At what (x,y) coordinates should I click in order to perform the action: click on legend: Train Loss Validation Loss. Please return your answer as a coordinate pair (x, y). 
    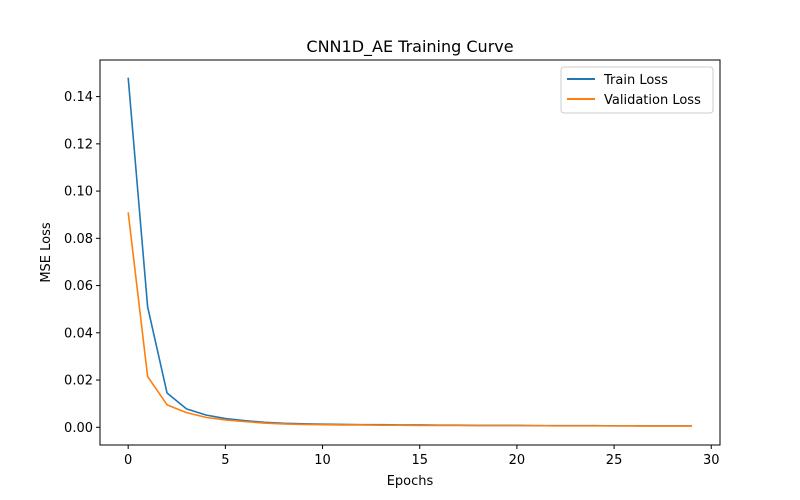
    Looking at the image, I should click on (637, 90).